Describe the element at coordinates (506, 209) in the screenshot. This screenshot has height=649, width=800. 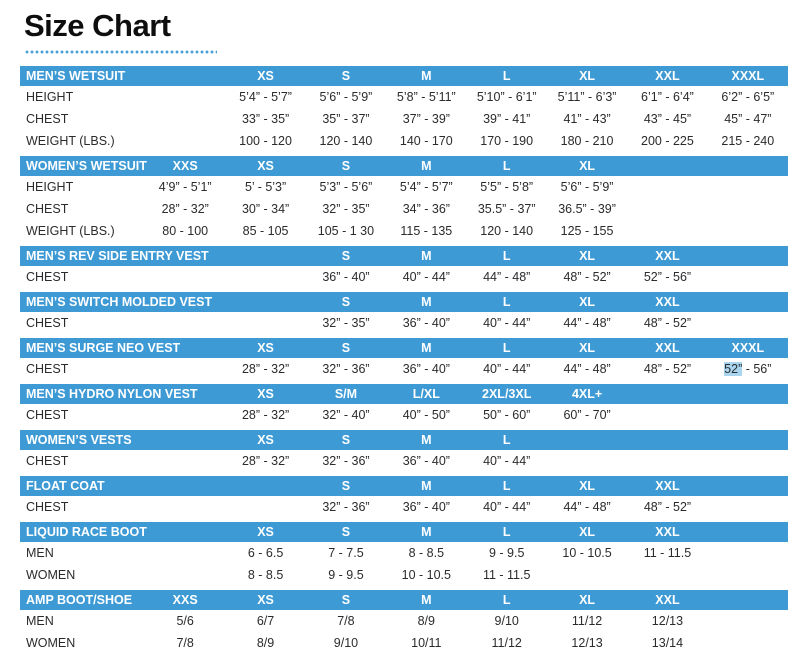
I see `size-value-cell: 35.5” - 37”` at that location.